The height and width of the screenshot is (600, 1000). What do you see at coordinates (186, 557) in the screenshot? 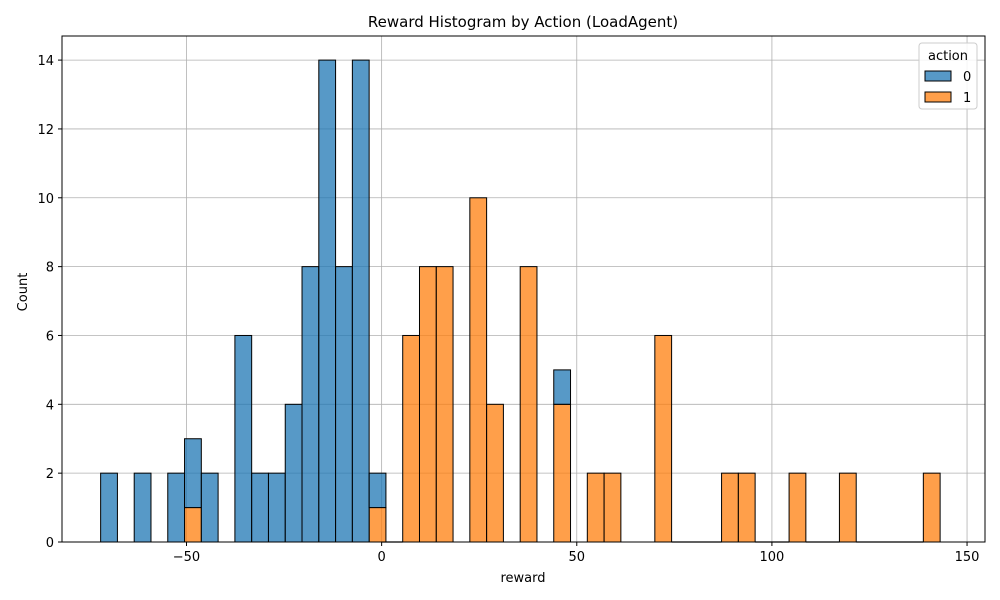
I see `x-tick-label: −50` at bounding box center [186, 557].